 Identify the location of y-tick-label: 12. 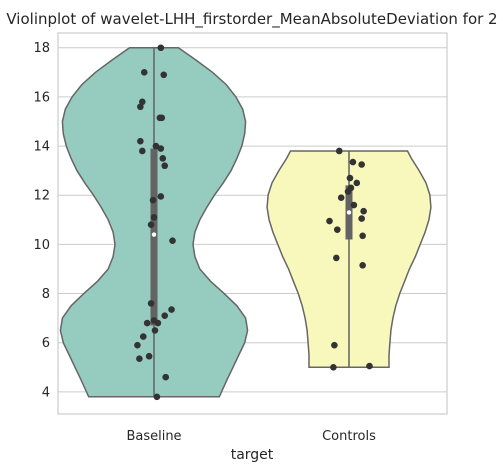
(41, 196).